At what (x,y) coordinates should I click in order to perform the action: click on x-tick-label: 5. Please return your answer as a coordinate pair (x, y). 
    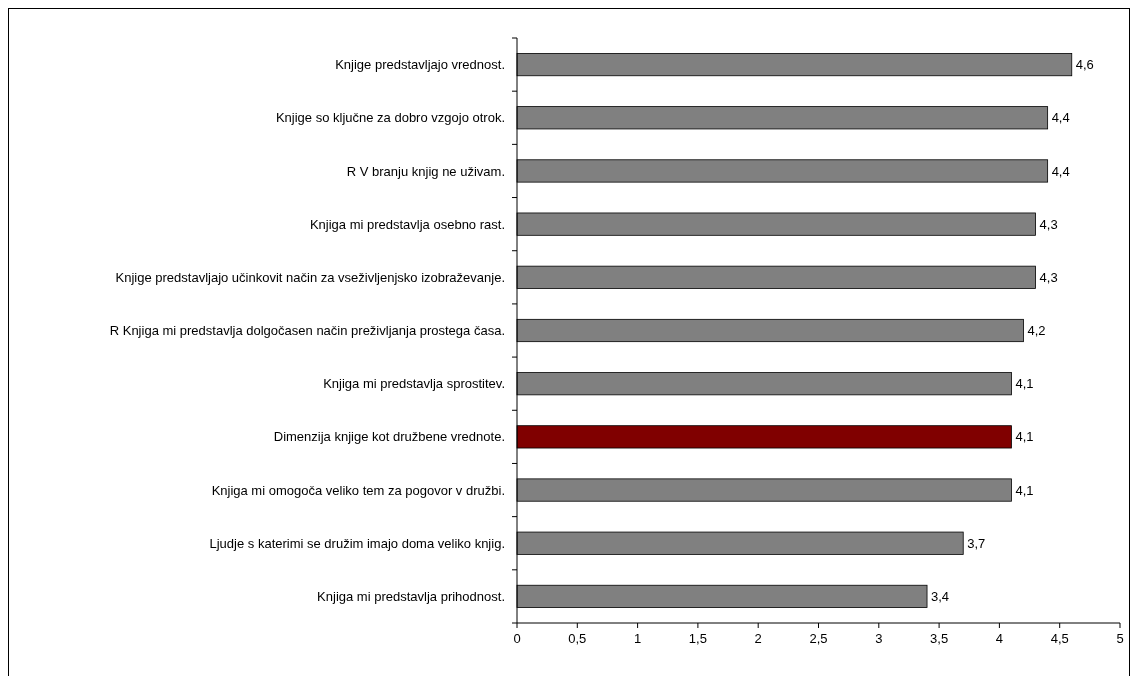
    Looking at the image, I should click on (1120, 638).